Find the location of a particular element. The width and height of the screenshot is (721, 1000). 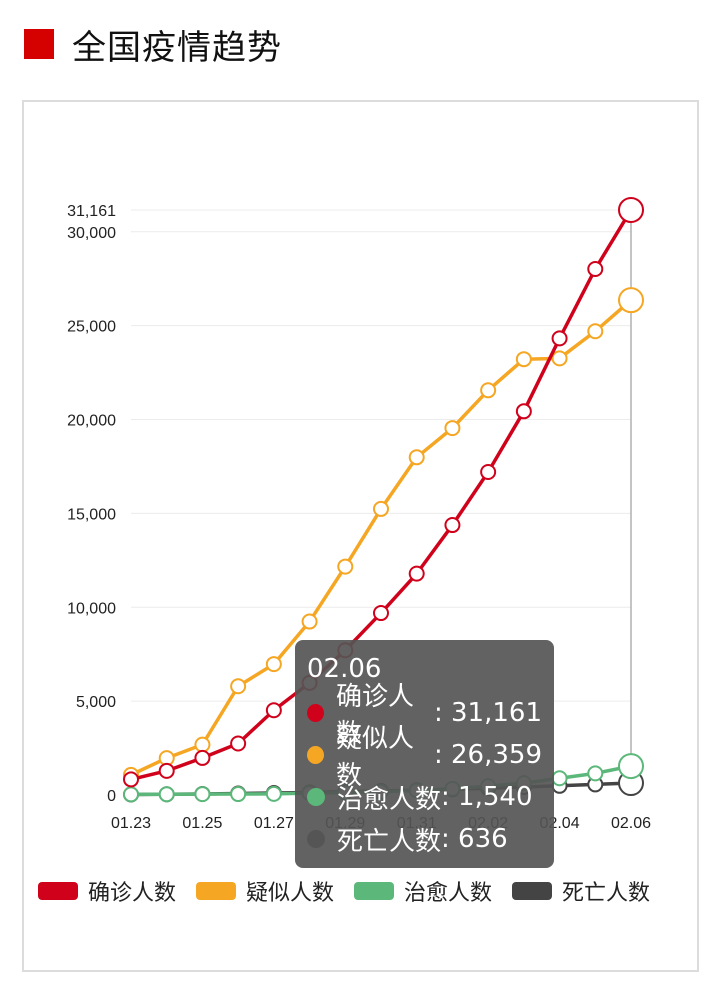

cured-dot-icon is located at coordinates (316, 797).